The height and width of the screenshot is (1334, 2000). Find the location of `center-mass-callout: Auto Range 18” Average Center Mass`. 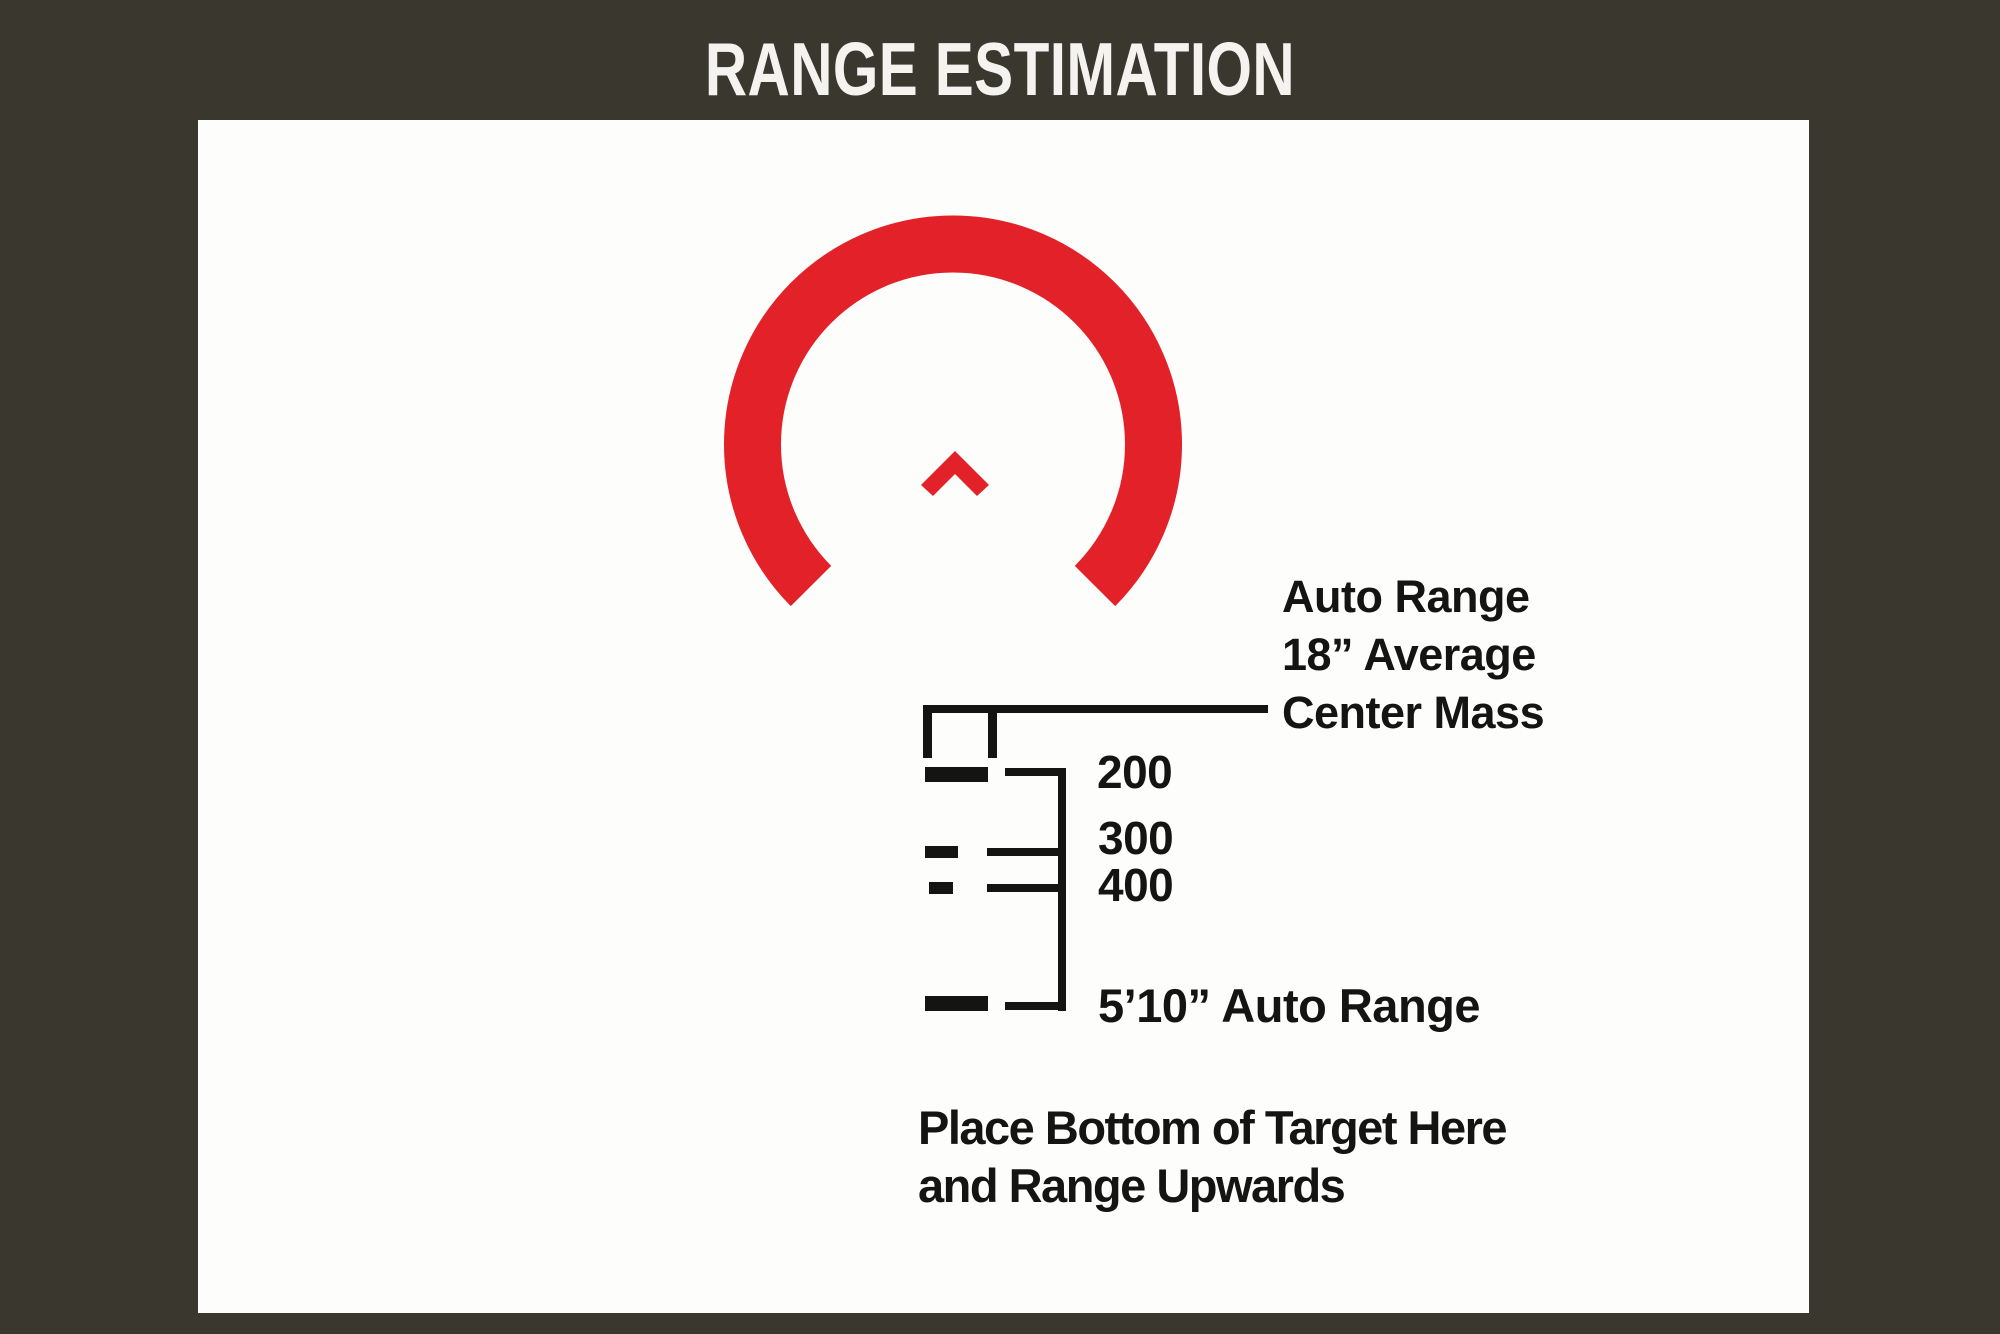

center-mass-callout: Auto Range 18” Average Center Mass is located at coordinates (1413, 655).